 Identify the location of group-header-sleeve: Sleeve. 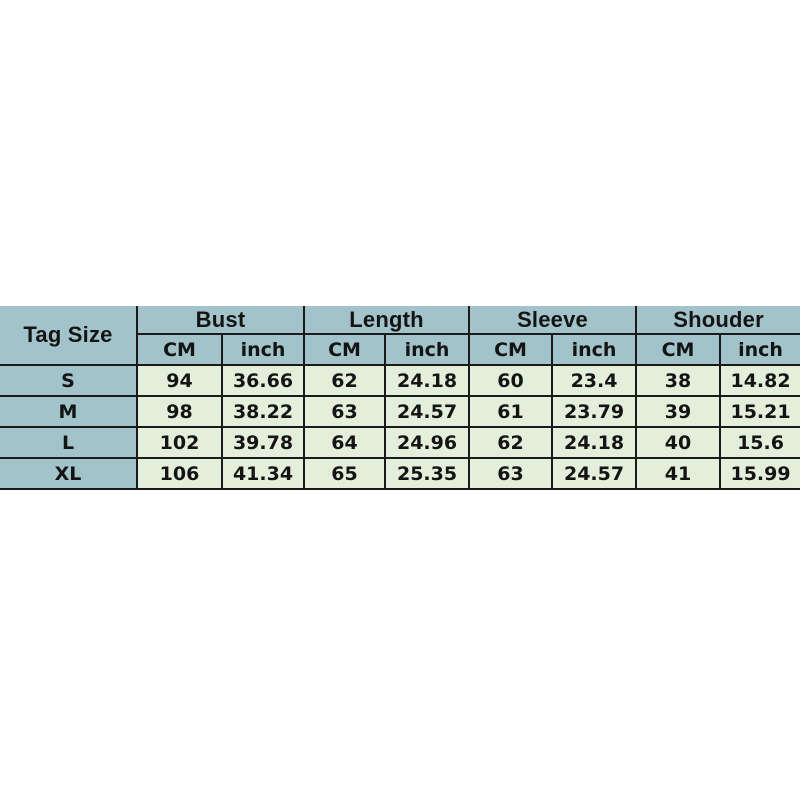
(553, 320).